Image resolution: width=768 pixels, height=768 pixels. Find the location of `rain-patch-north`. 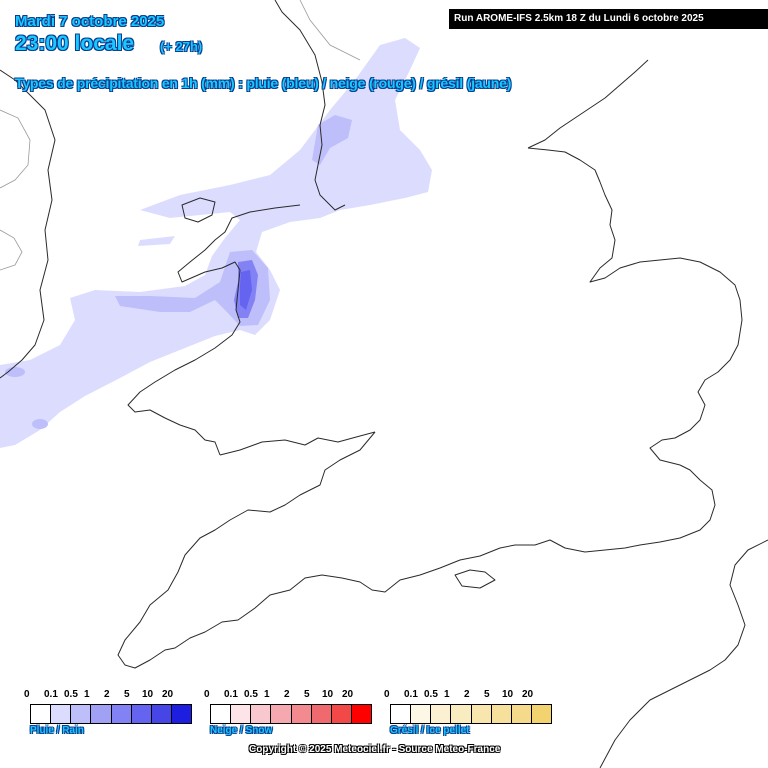

rain-patch-north is located at coordinates (332, 140).